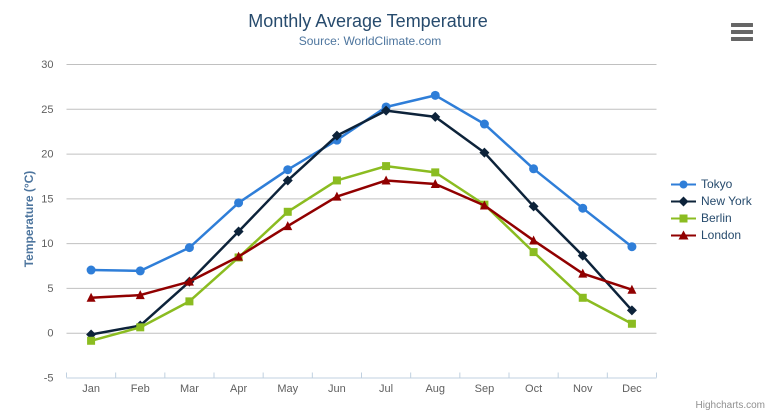  I want to click on legend-item-london: London, so click(711, 235).